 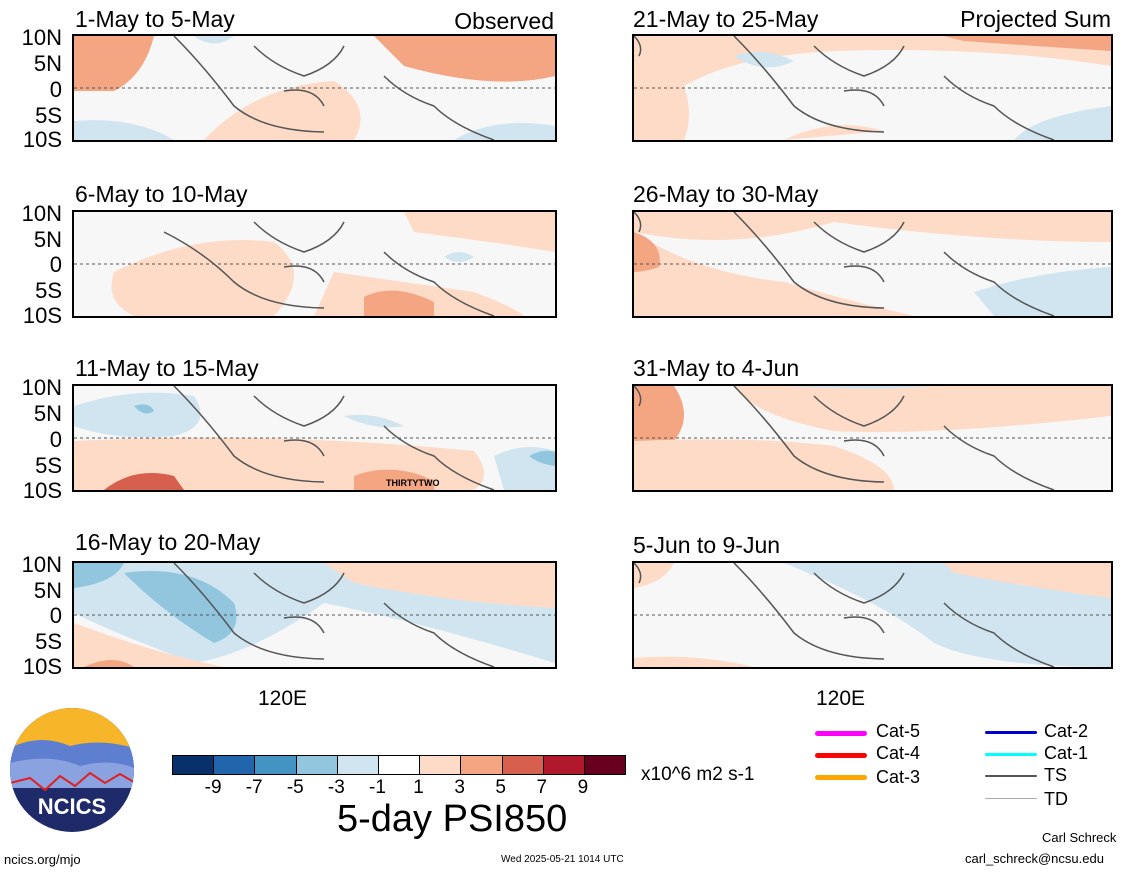 What do you see at coordinates (583, 787) in the screenshot?
I see `colorbar-tick-label: 9` at bounding box center [583, 787].